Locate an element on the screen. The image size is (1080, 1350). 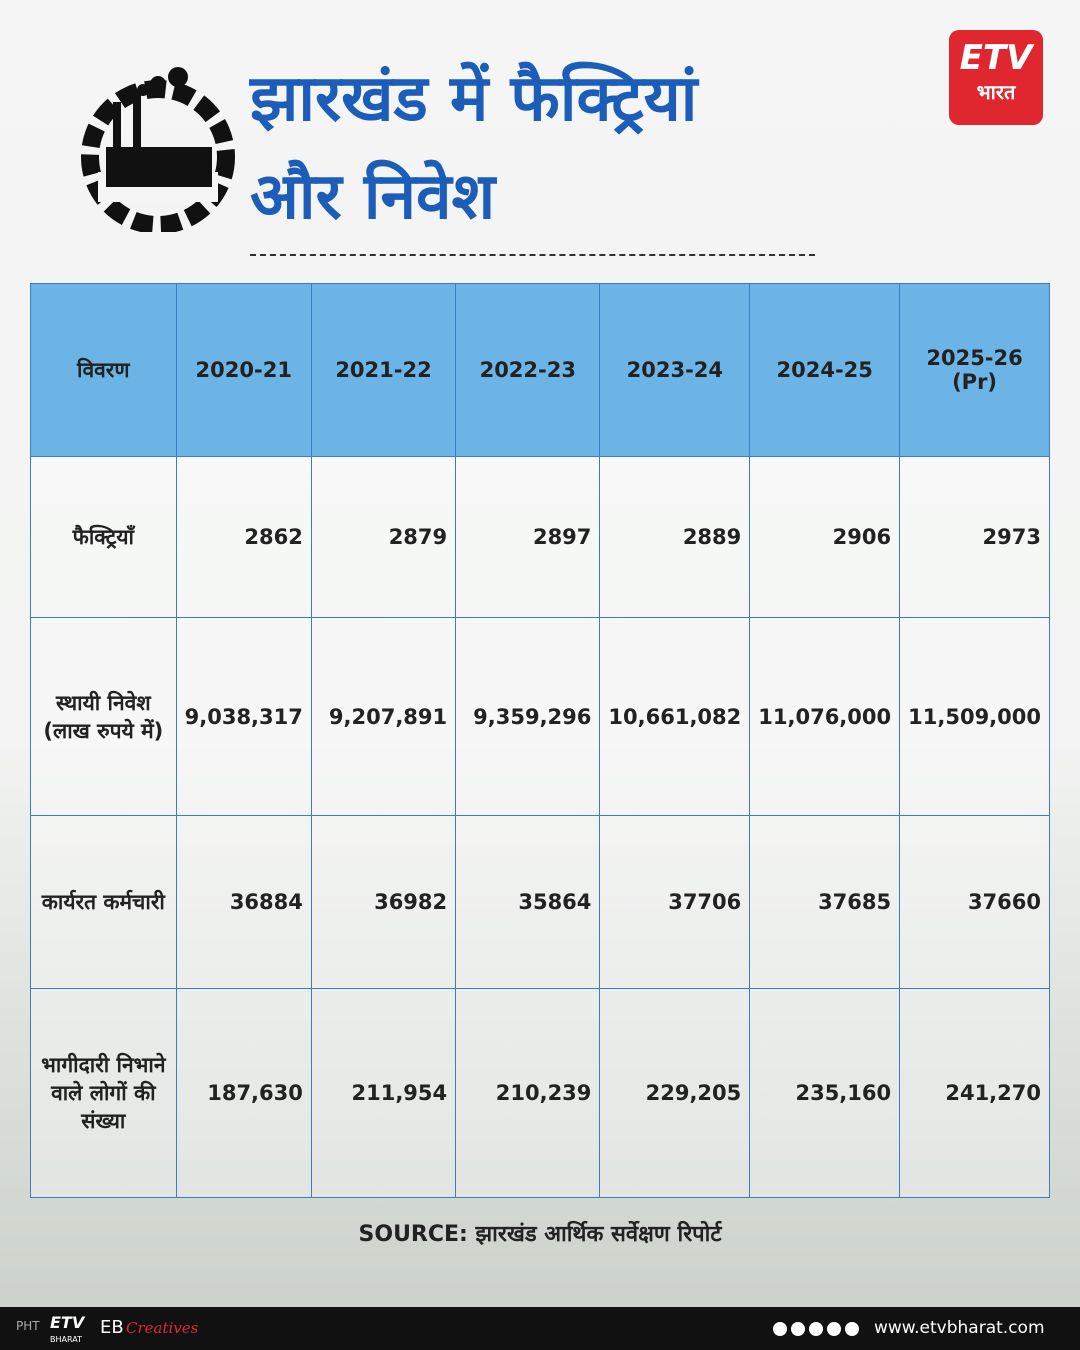
row-label: फैक्ट्रियाँ is located at coordinates (103, 537).